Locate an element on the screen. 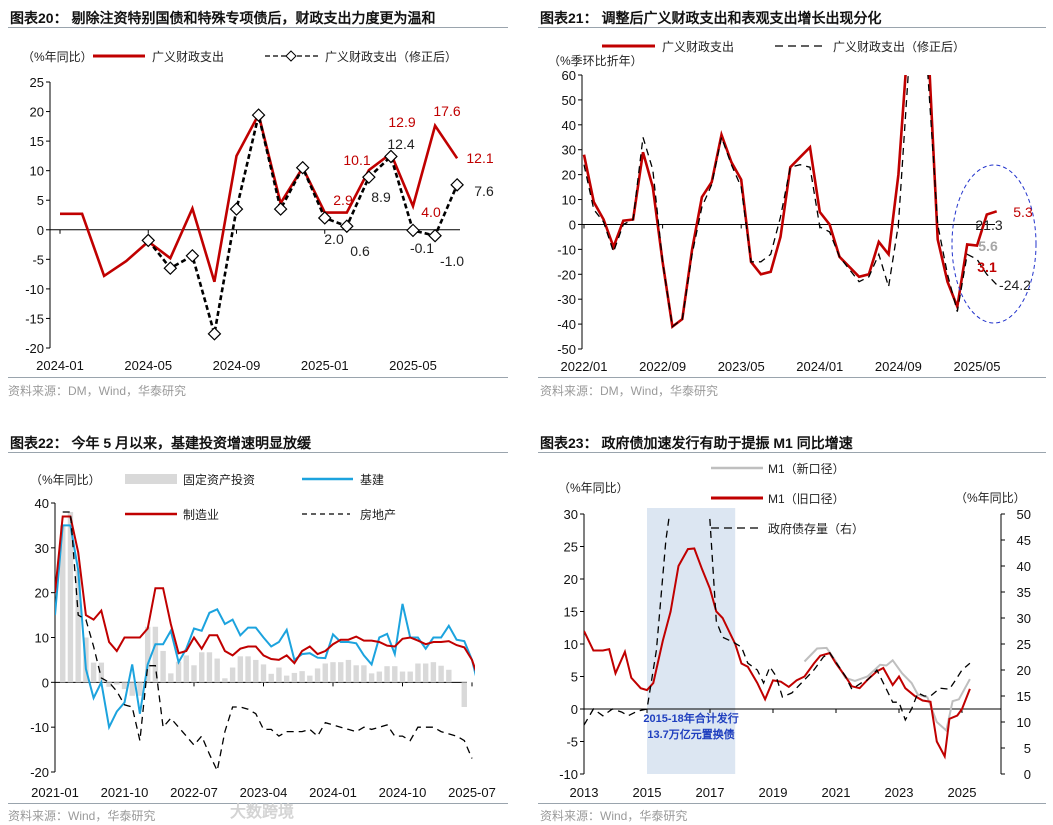 This screenshot has height=825, width=1053. y-tick-label: 50 is located at coordinates (569, 100).